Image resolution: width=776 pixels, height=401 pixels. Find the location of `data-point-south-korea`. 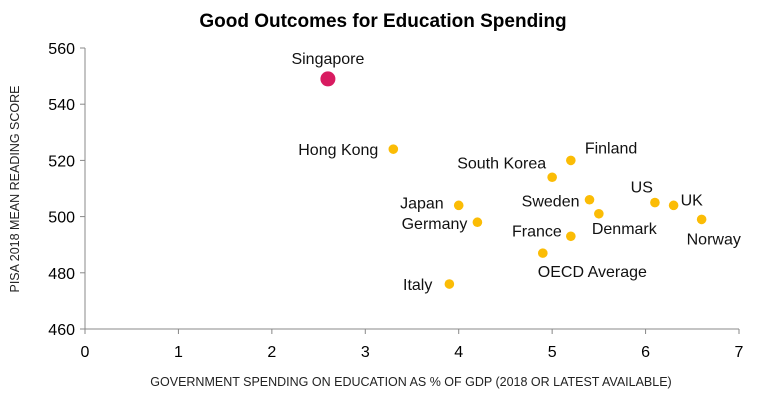

data-point-south-korea is located at coordinates (552, 177).